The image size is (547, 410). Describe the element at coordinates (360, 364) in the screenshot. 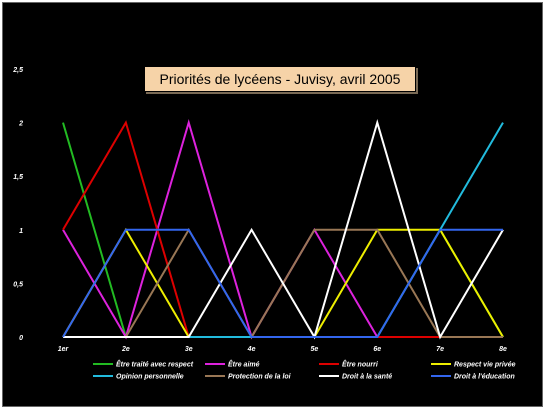

I see `legend-label: Être nourri` at that location.